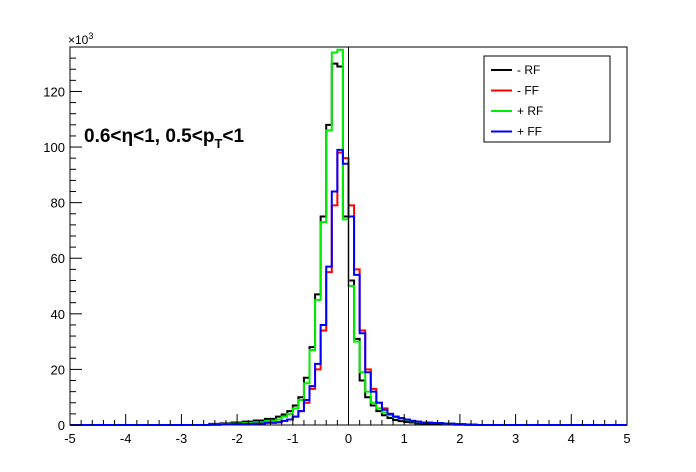 This screenshot has height=472, width=696. What do you see at coordinates (348, 438) in the screenshot?
I see `x-tick-label: 0` at bounding box center [348, 438].